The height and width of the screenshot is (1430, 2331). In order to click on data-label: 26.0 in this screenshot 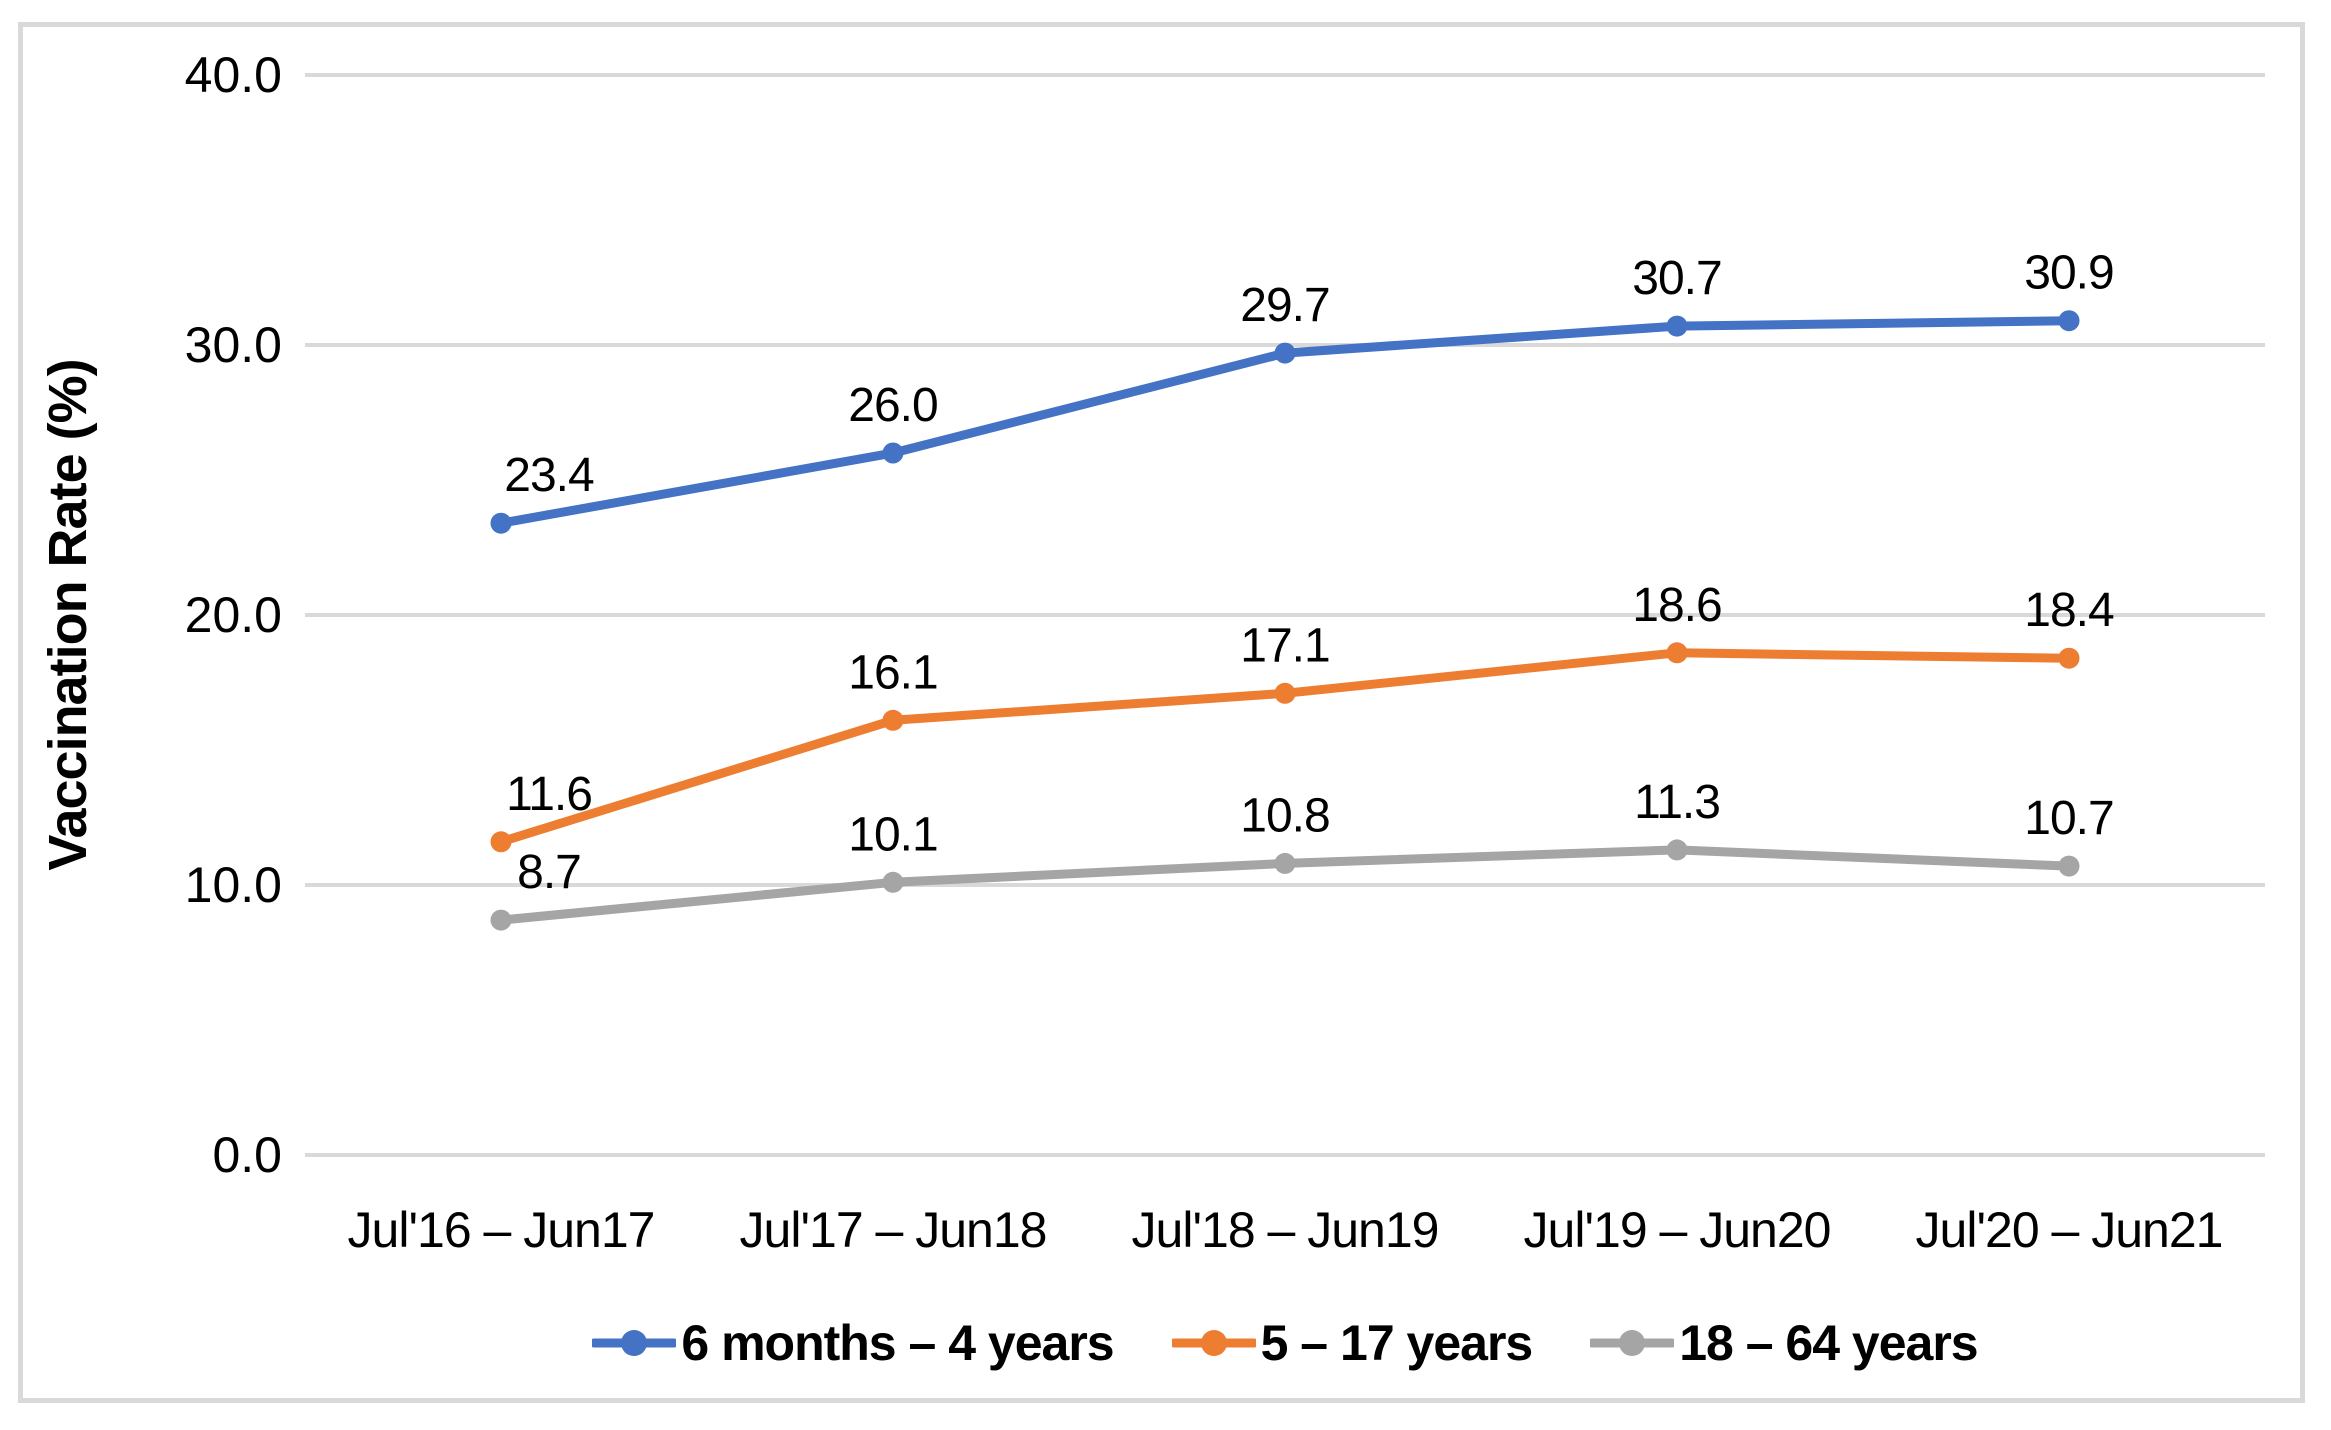, I will do `click(892, 405)`.